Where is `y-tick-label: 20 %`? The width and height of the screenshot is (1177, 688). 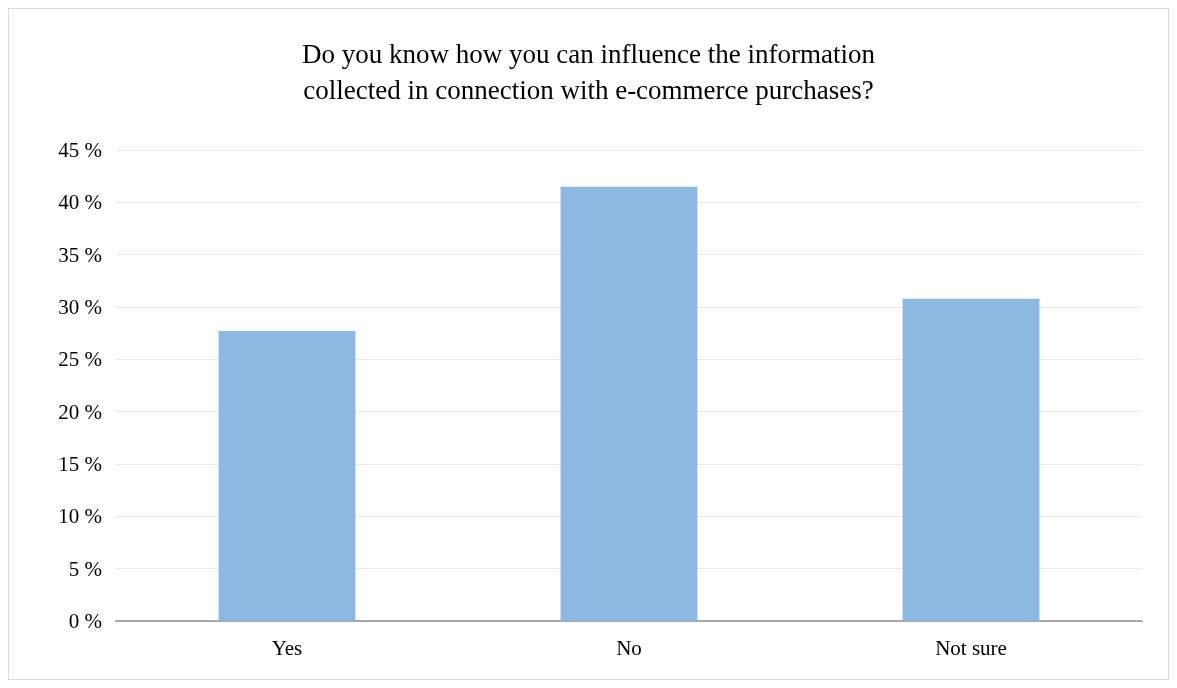
y-tick-label: 20 % is located at coordinates (80, 411).